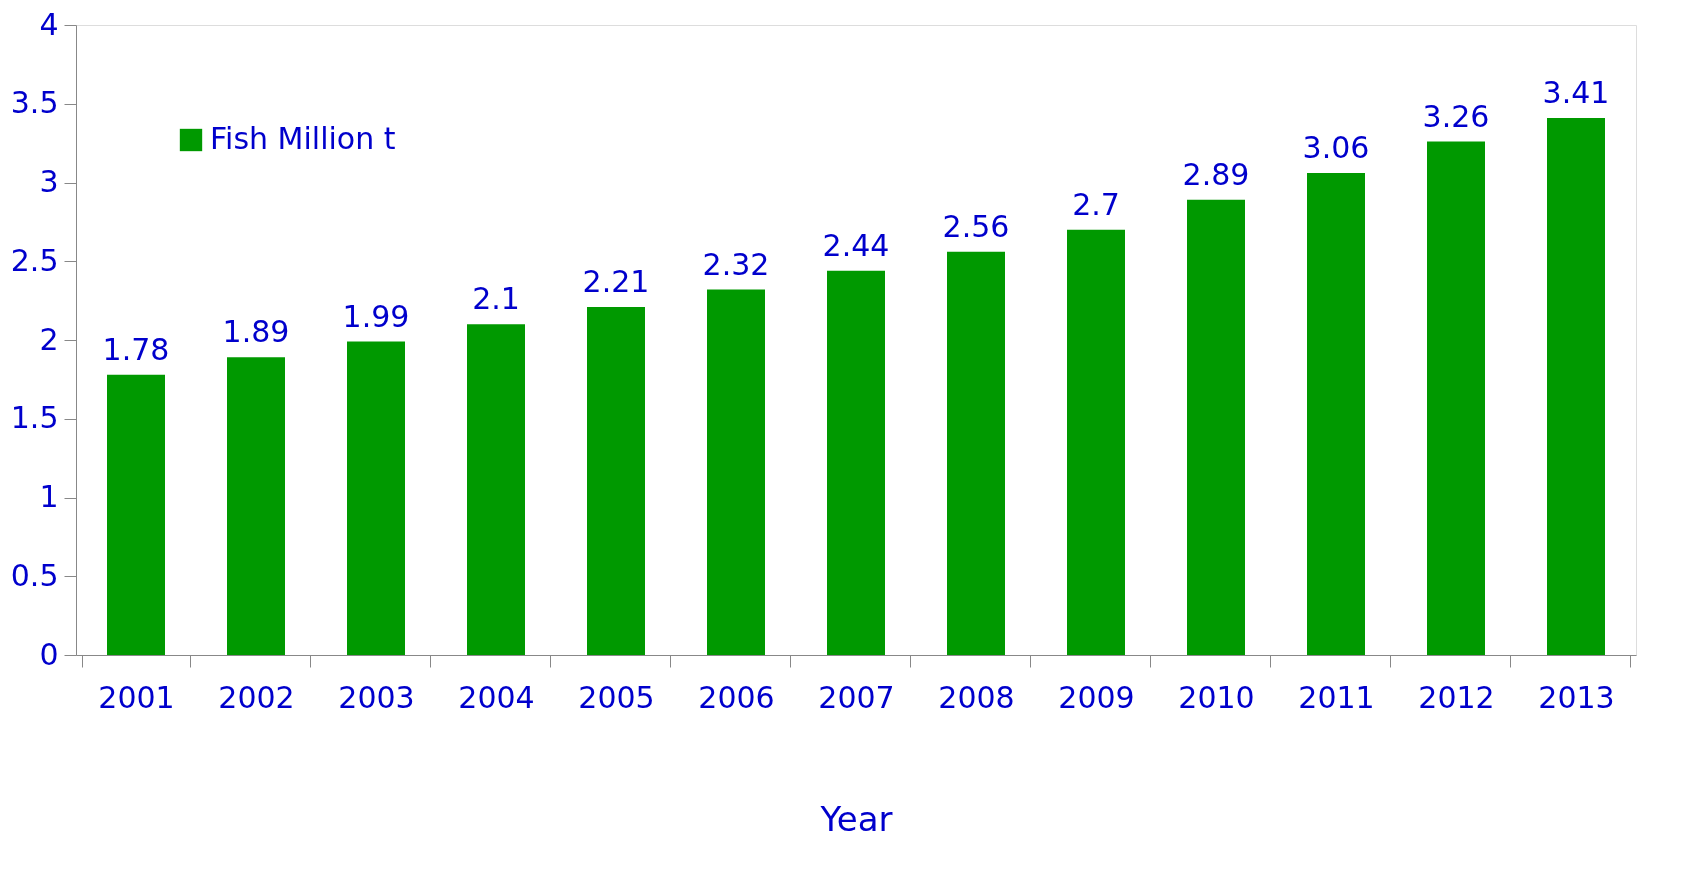  Describe the element at coordinates (496, 697) in the screenshot. I see `x-tick-label: 2004` at that location.